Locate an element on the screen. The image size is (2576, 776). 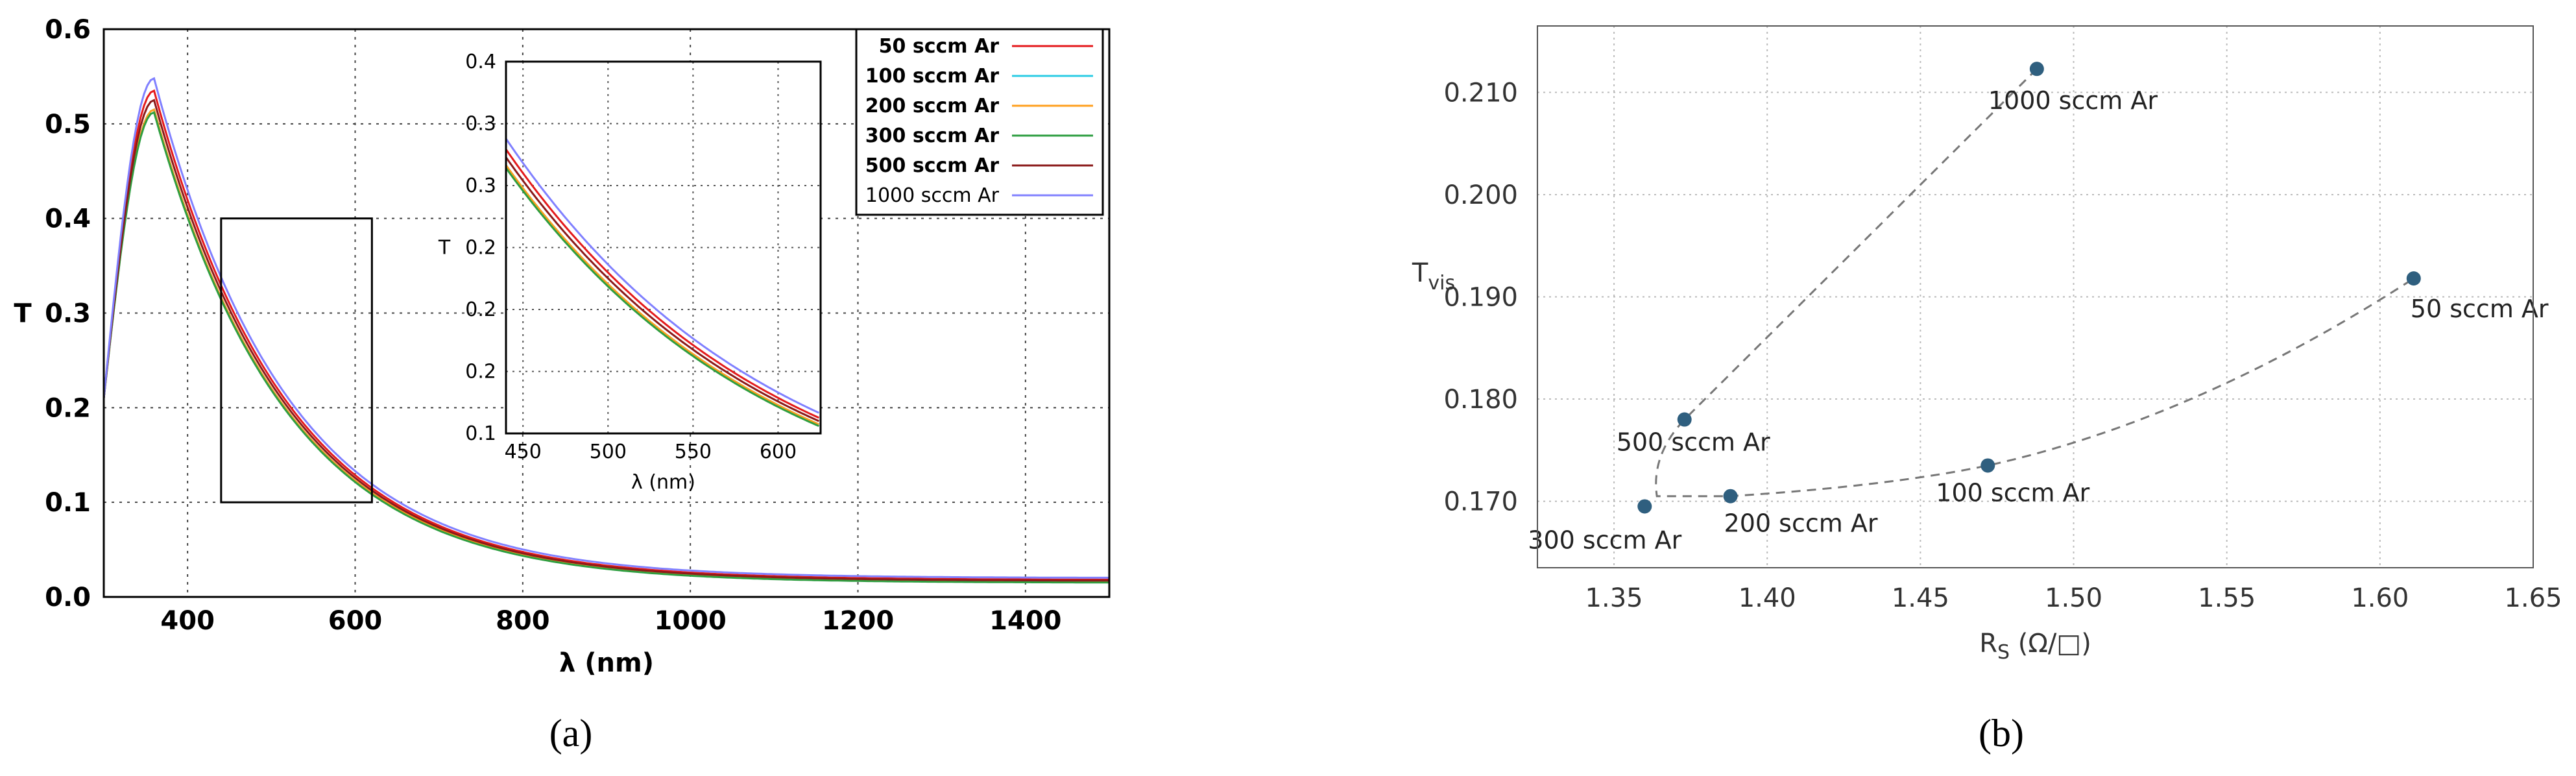
panel-b-y-axis-label: Tvis is located at coordinates (1433, 276).